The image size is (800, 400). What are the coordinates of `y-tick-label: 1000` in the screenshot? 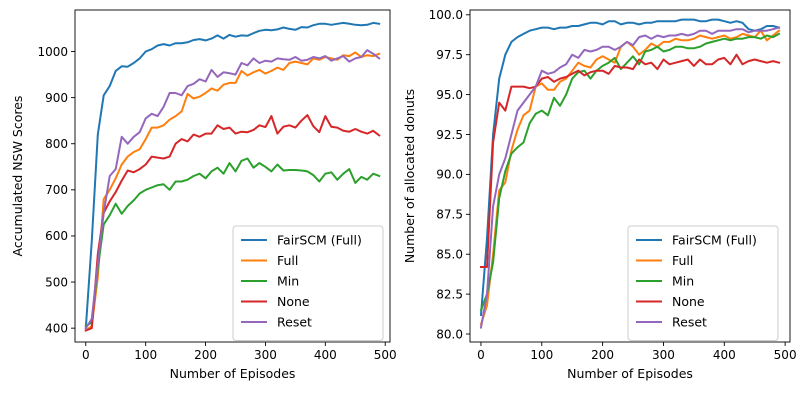 It's located at (52, 52).